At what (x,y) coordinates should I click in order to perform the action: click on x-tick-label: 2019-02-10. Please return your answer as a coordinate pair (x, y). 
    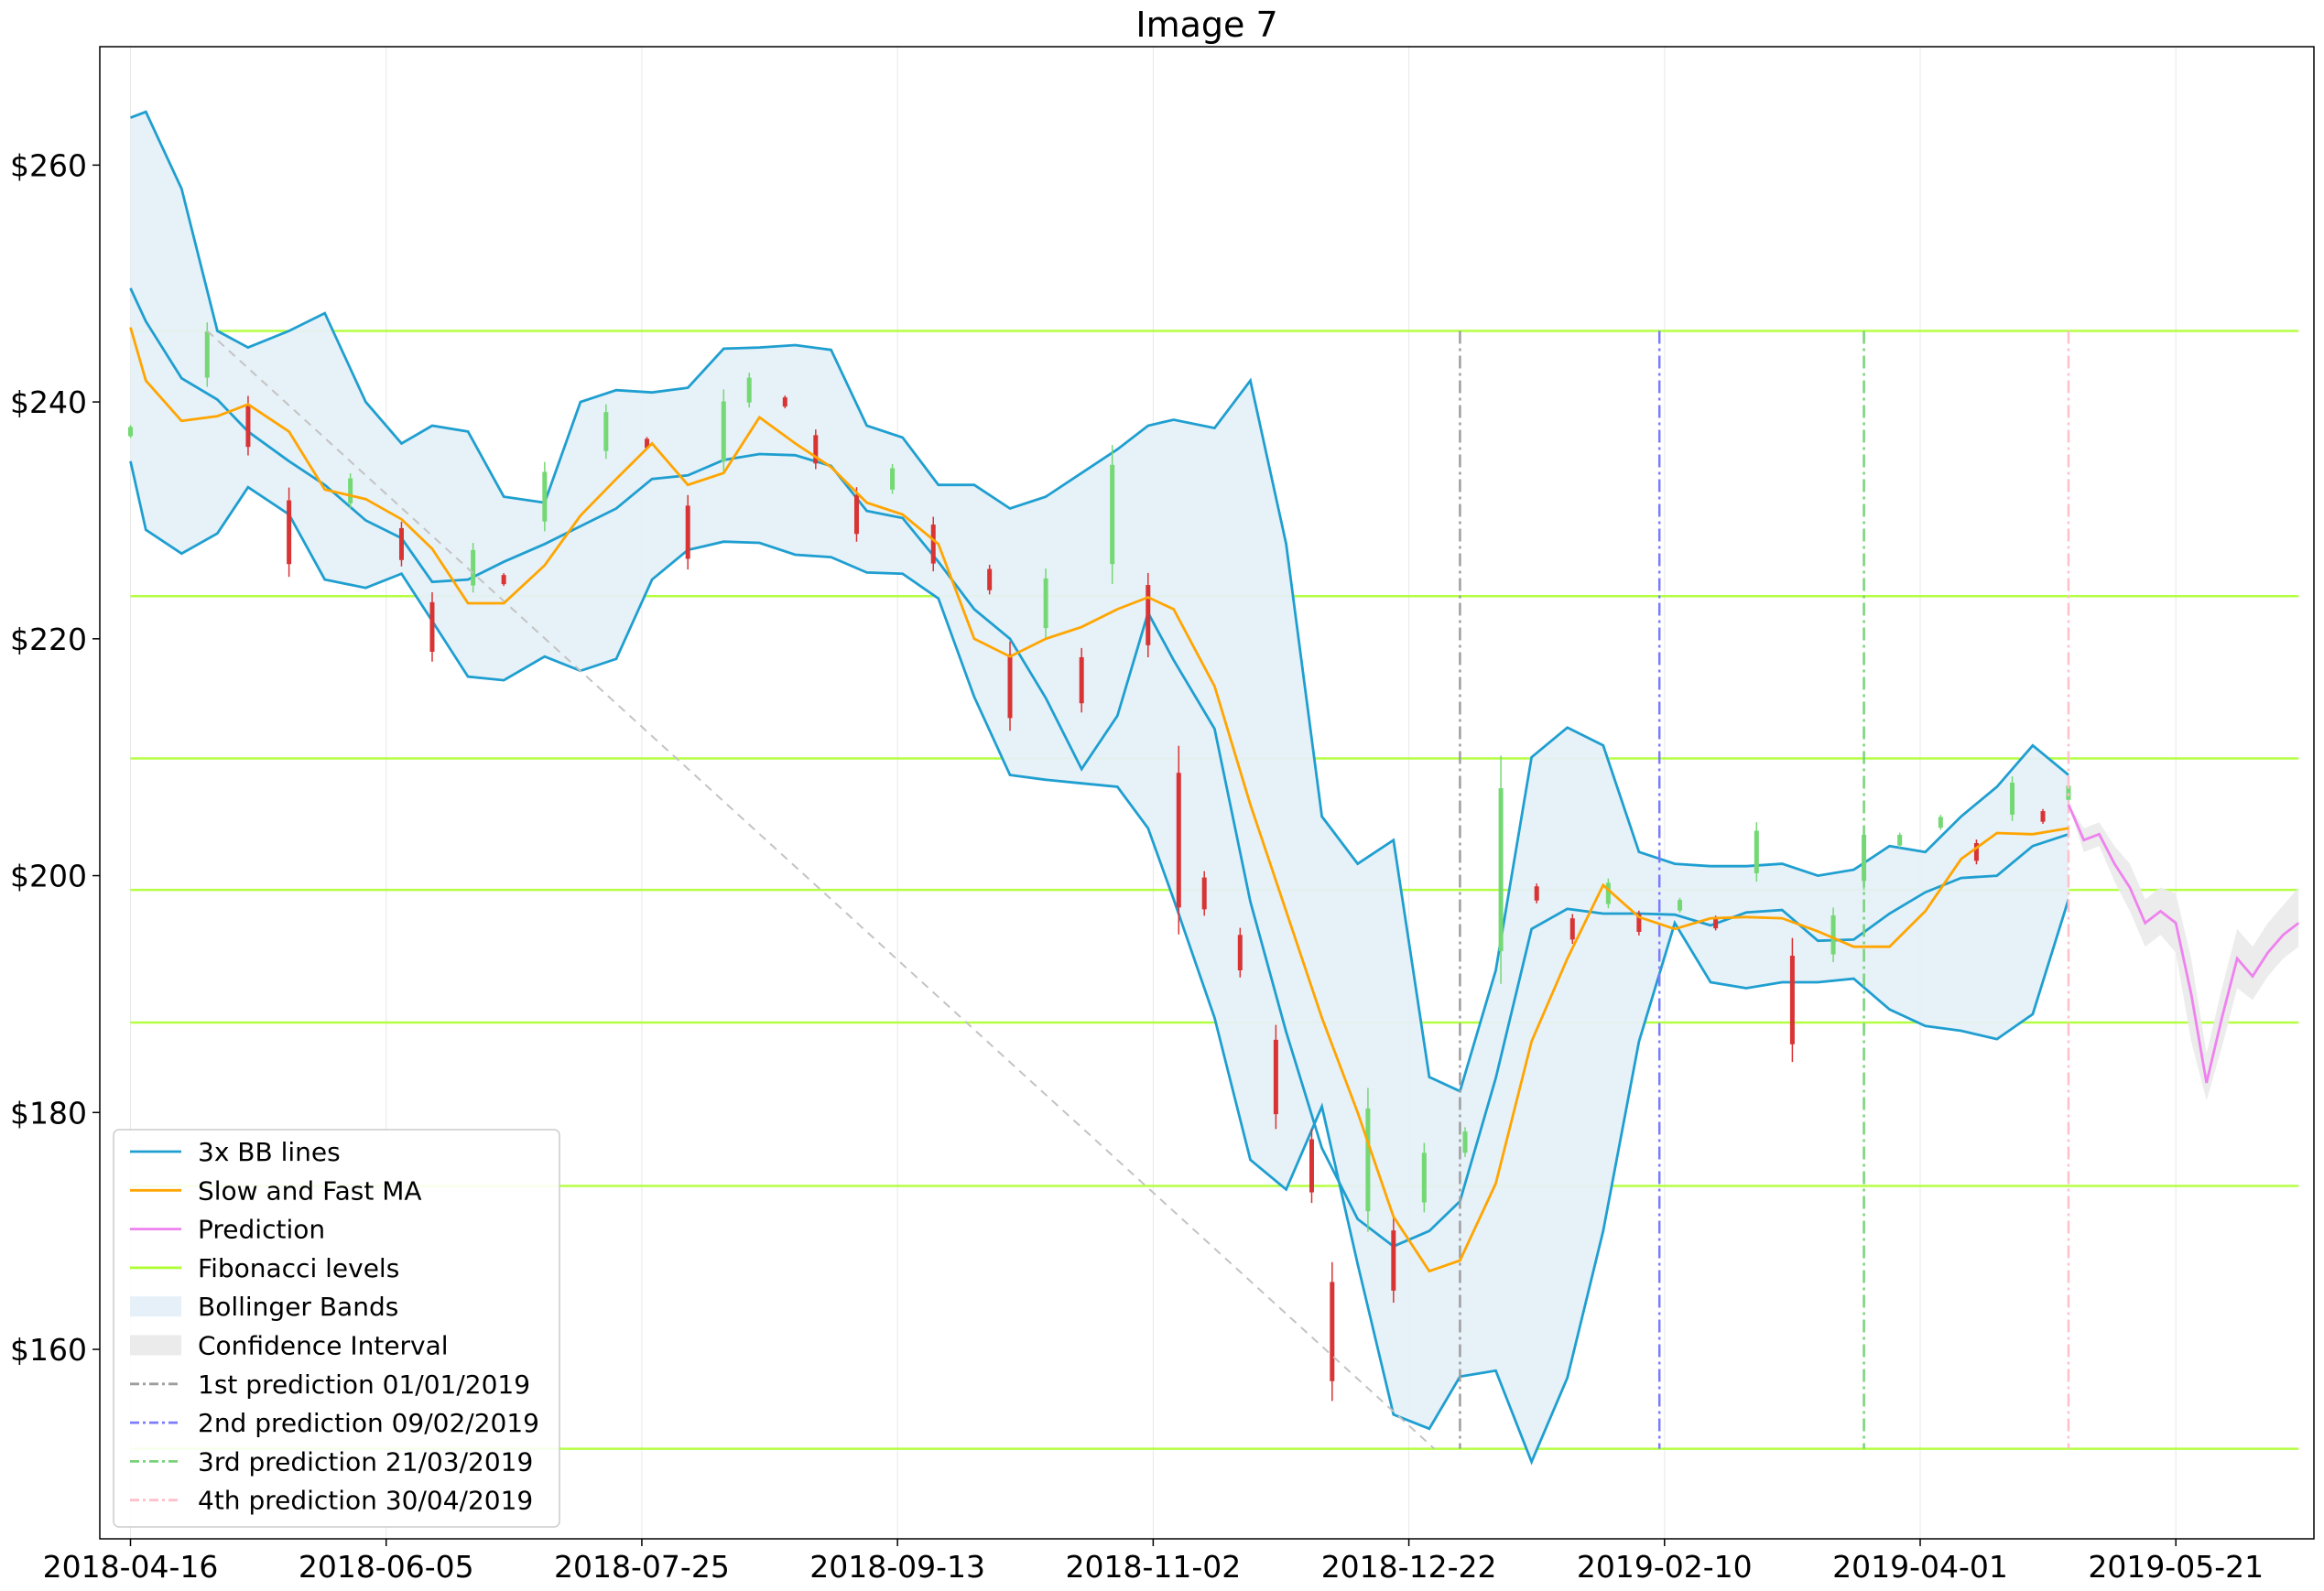
    Looking at the image, I should click on (1665, 1567).